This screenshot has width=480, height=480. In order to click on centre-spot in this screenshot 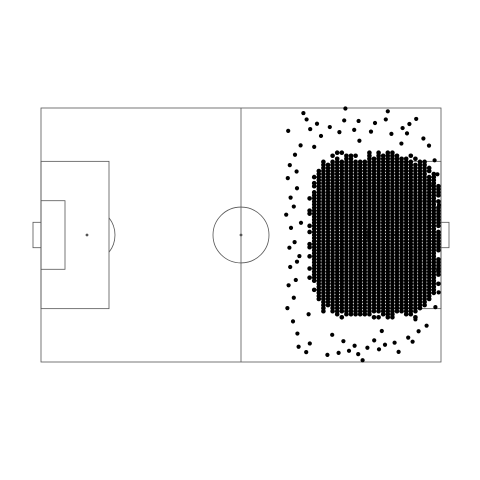, I will do `click(241, 235)`.